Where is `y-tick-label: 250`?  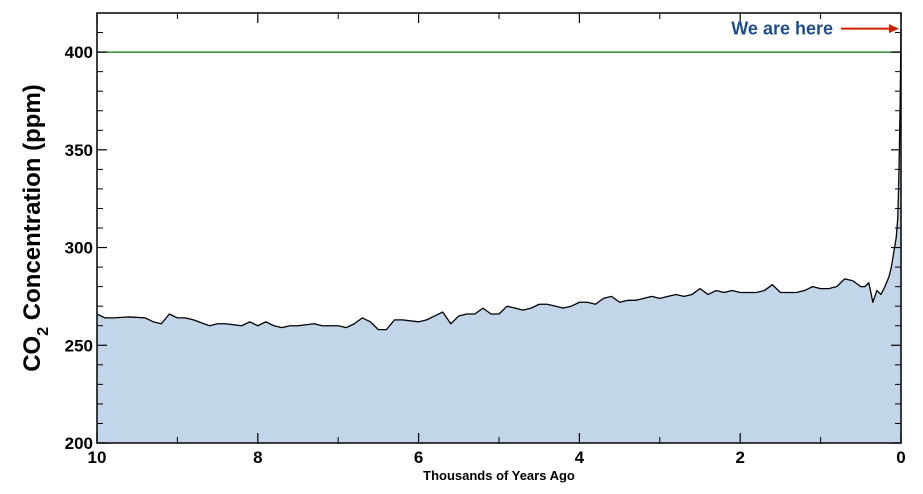
y-tick-label: 250 is located at coordinates (79, 345).